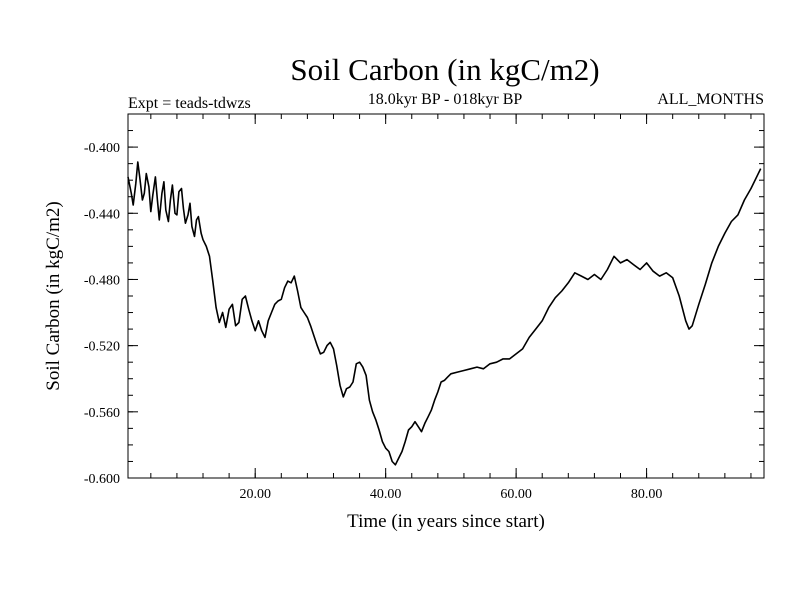 Image resolution: width=800 pixels, height=600 pixels. I want to click on x-tick-label: 20.00, so click(255, 494).